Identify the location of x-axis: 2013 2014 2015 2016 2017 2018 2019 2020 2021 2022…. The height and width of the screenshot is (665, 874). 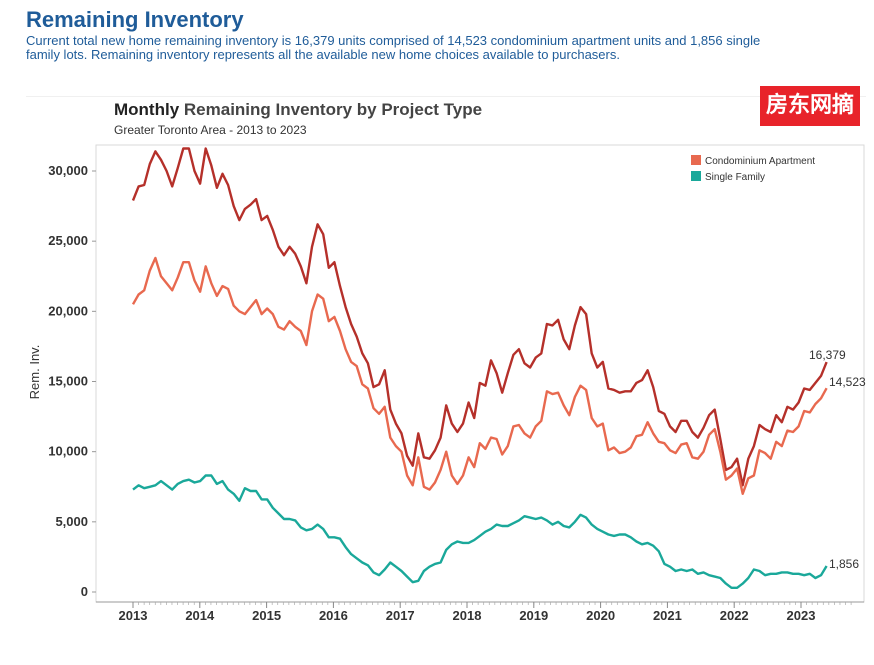
(480, 612).